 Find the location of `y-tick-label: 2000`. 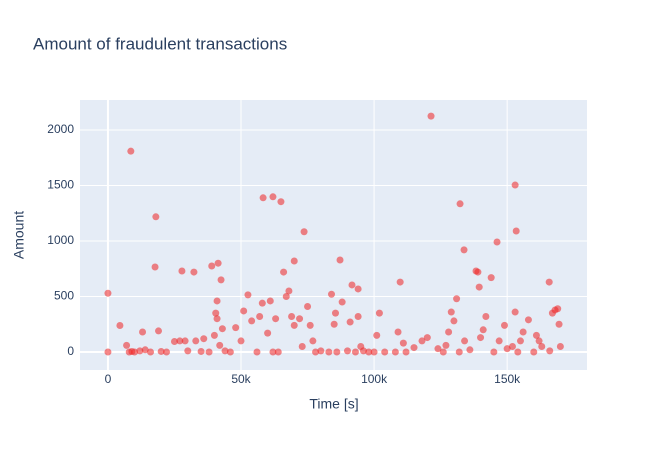

y-tick-label: 2000 is located at coordinates (60, 129).